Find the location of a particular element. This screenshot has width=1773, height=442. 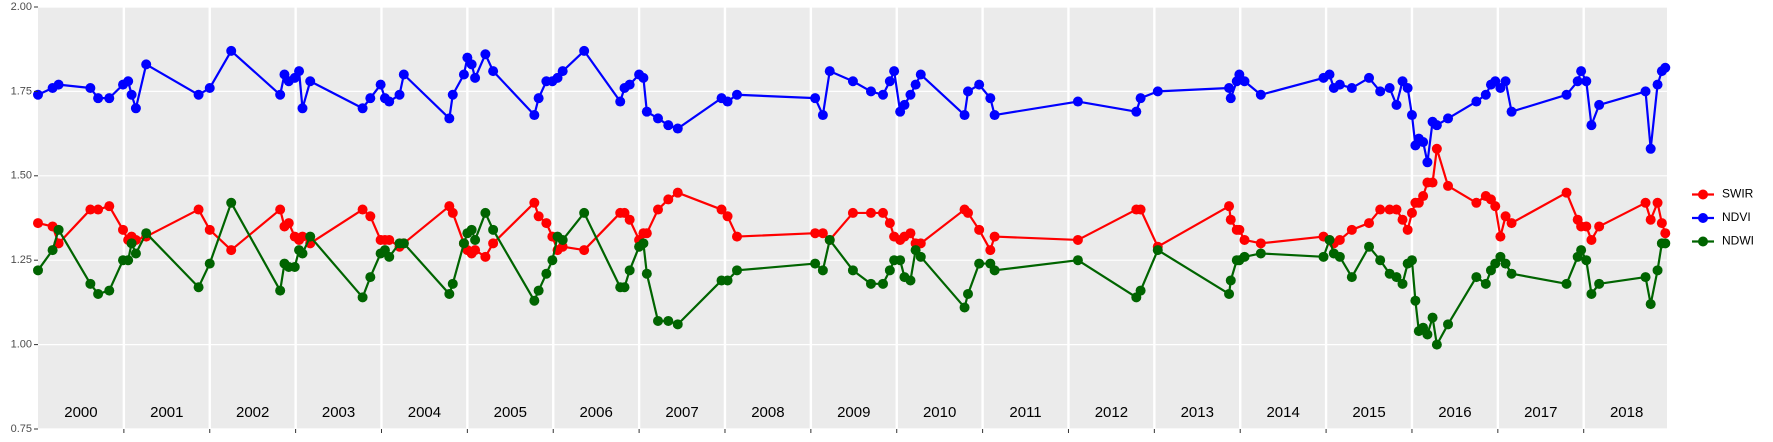

y-tick-label: 1.50 is located at coordinates (21, 176).